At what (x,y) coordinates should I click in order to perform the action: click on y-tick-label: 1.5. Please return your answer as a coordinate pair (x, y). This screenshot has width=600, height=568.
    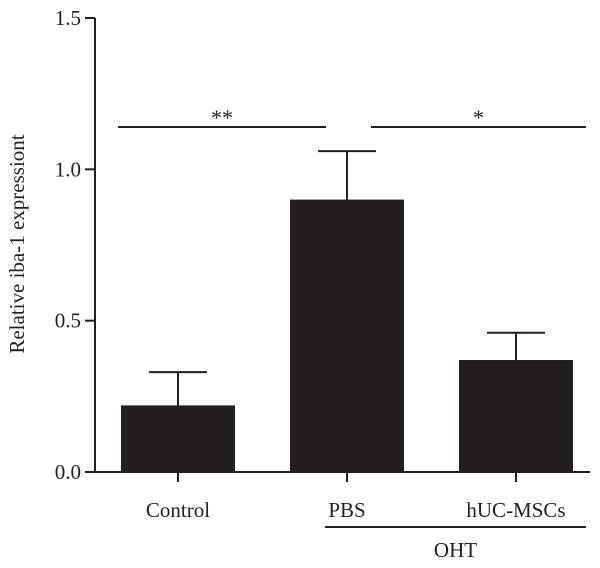
    Looking at the image, I should click on (68, 18).